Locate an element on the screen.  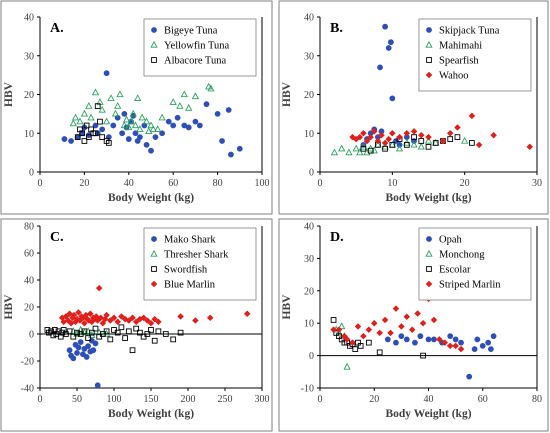
y-axis-title: HBV is located at coordinates (9, 94).